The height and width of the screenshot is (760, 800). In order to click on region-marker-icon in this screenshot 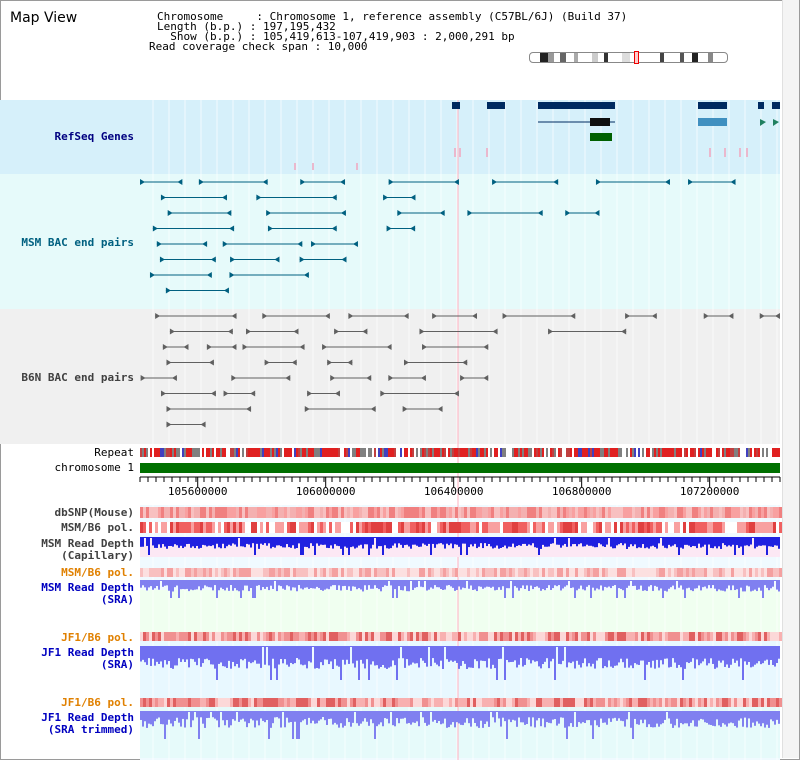, I will do `click(636, 57)`.